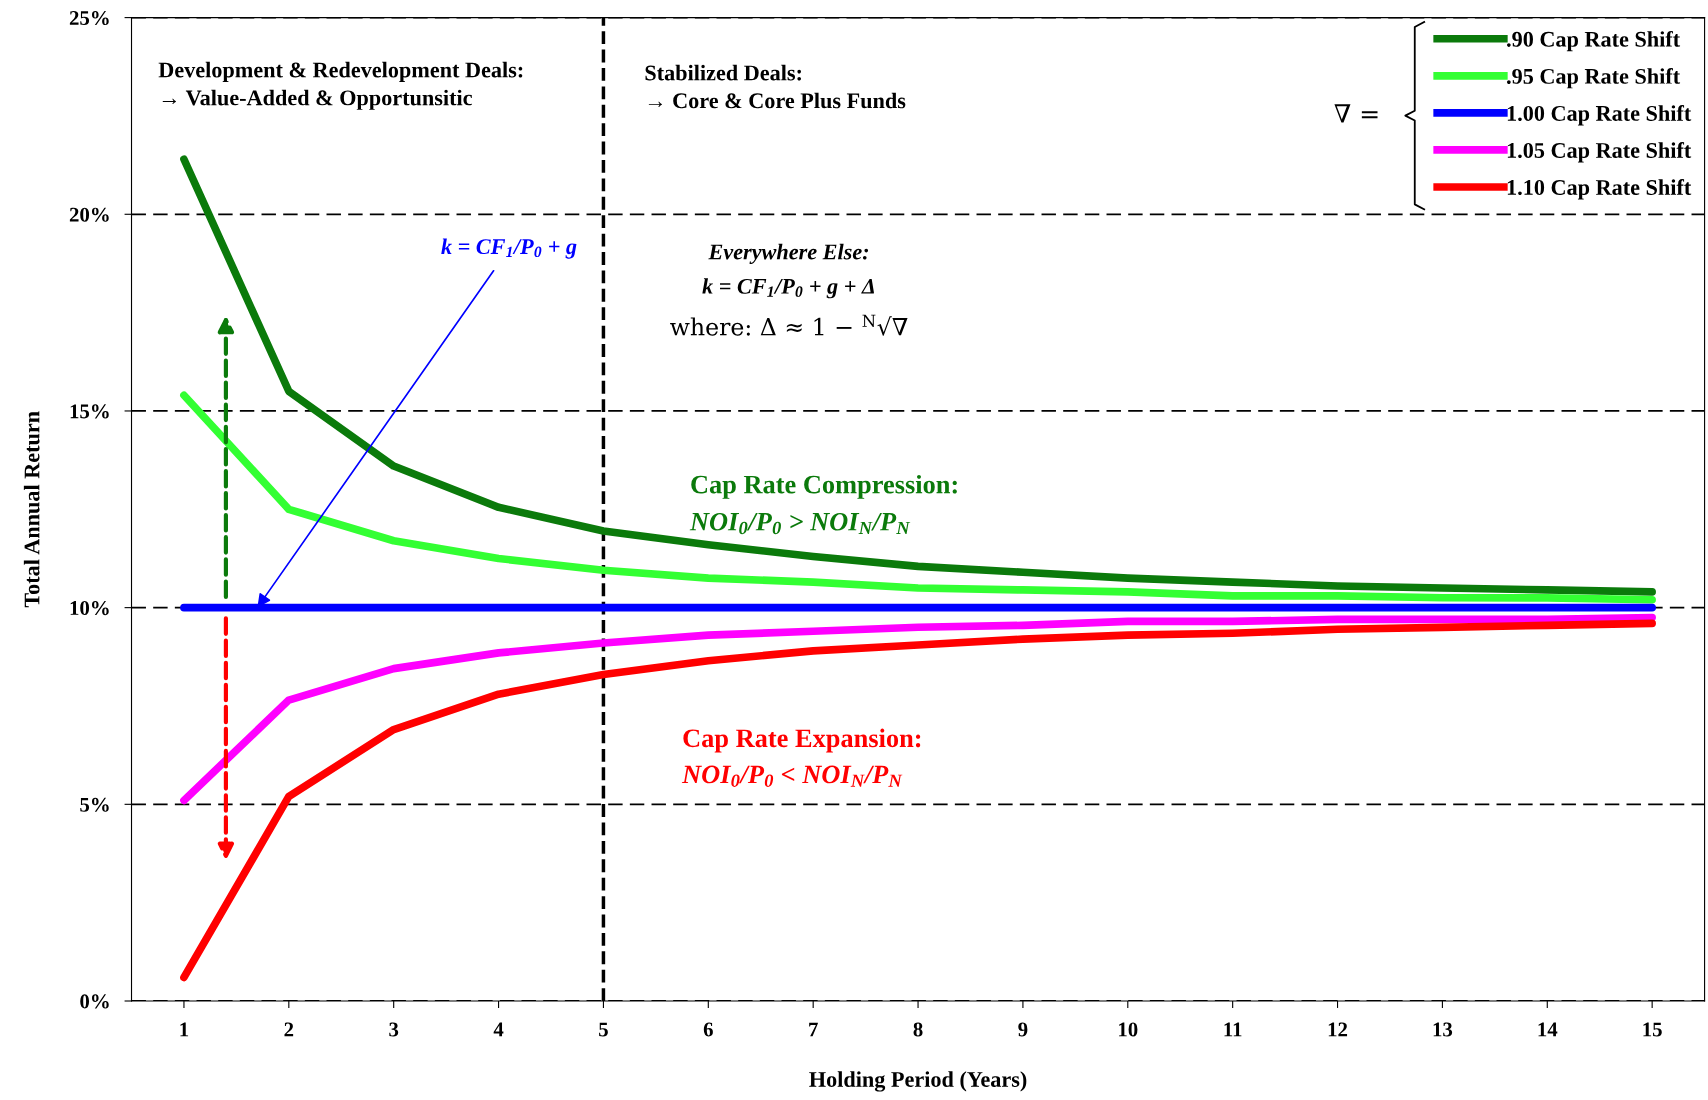 This screenshot has height=1100, width=1708. I want to click on x-axis-title: Holding Period (Years), so click(918, 1081).